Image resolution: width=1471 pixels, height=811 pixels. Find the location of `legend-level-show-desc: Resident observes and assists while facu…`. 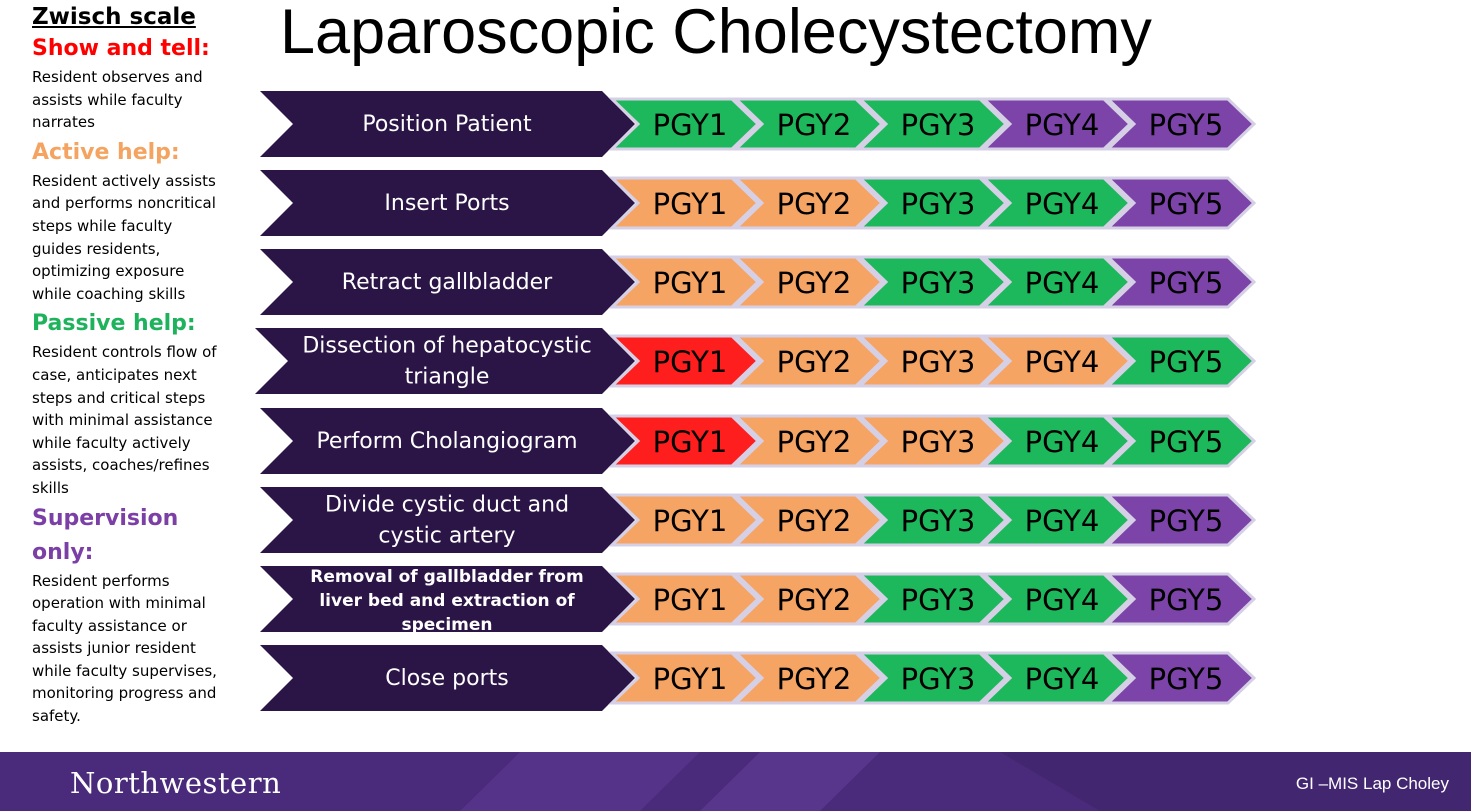

legend-level-show-desc: Resident observes and assists while facu… is located at coordinates (117, 100).